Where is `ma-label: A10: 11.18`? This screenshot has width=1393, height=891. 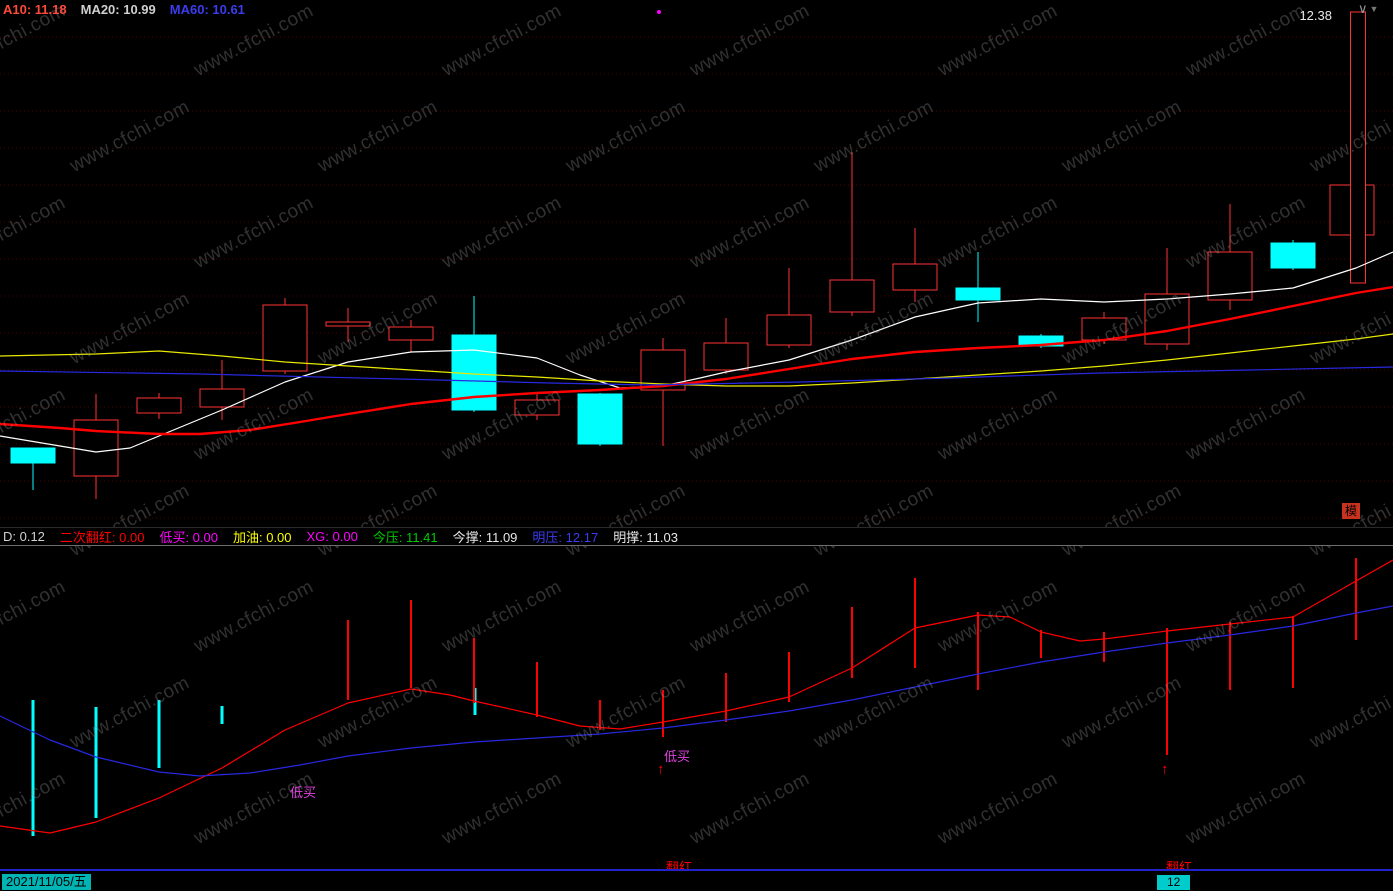 ma-label: A10: 11.18 is located at coordinates (35, 9).